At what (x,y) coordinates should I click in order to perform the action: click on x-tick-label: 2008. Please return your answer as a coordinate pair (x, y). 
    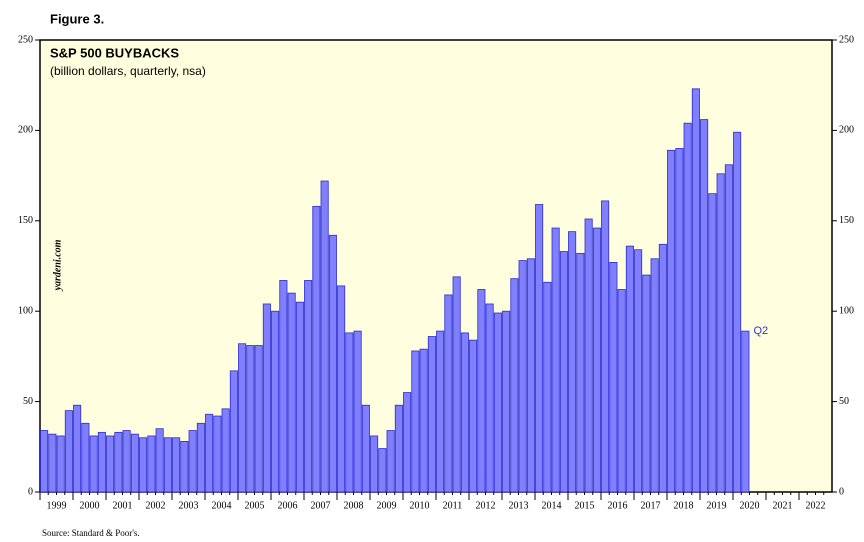
    Looking at the image, I should click on (354, 505).